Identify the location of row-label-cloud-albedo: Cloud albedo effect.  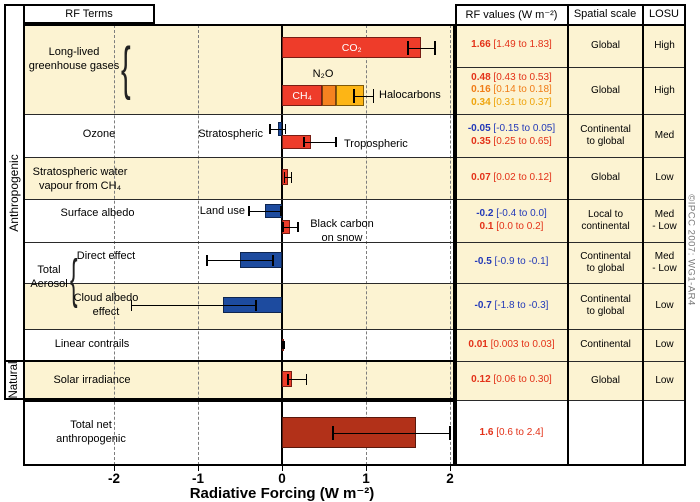
(106, 305).